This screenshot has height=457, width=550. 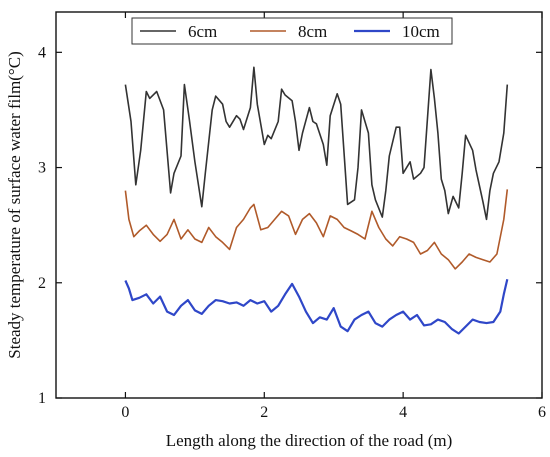 I want to click on x-tick-label: 4, so click(x=403, y=412).